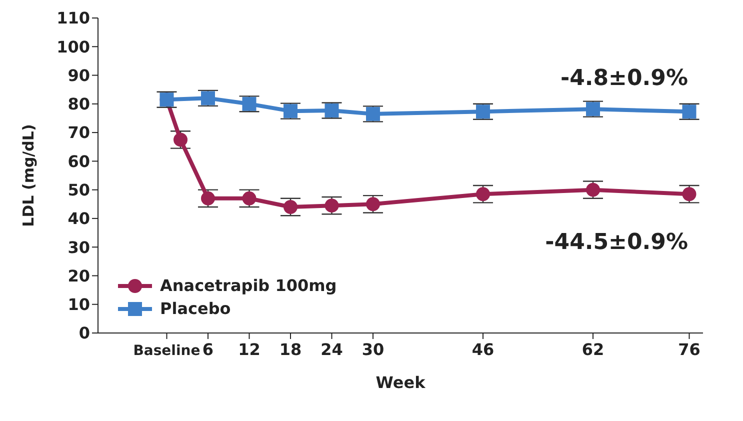  Describe the element at coordinates (616, 242) in the screenshot. I see `annotation: -44.5±0.9%` at that location.